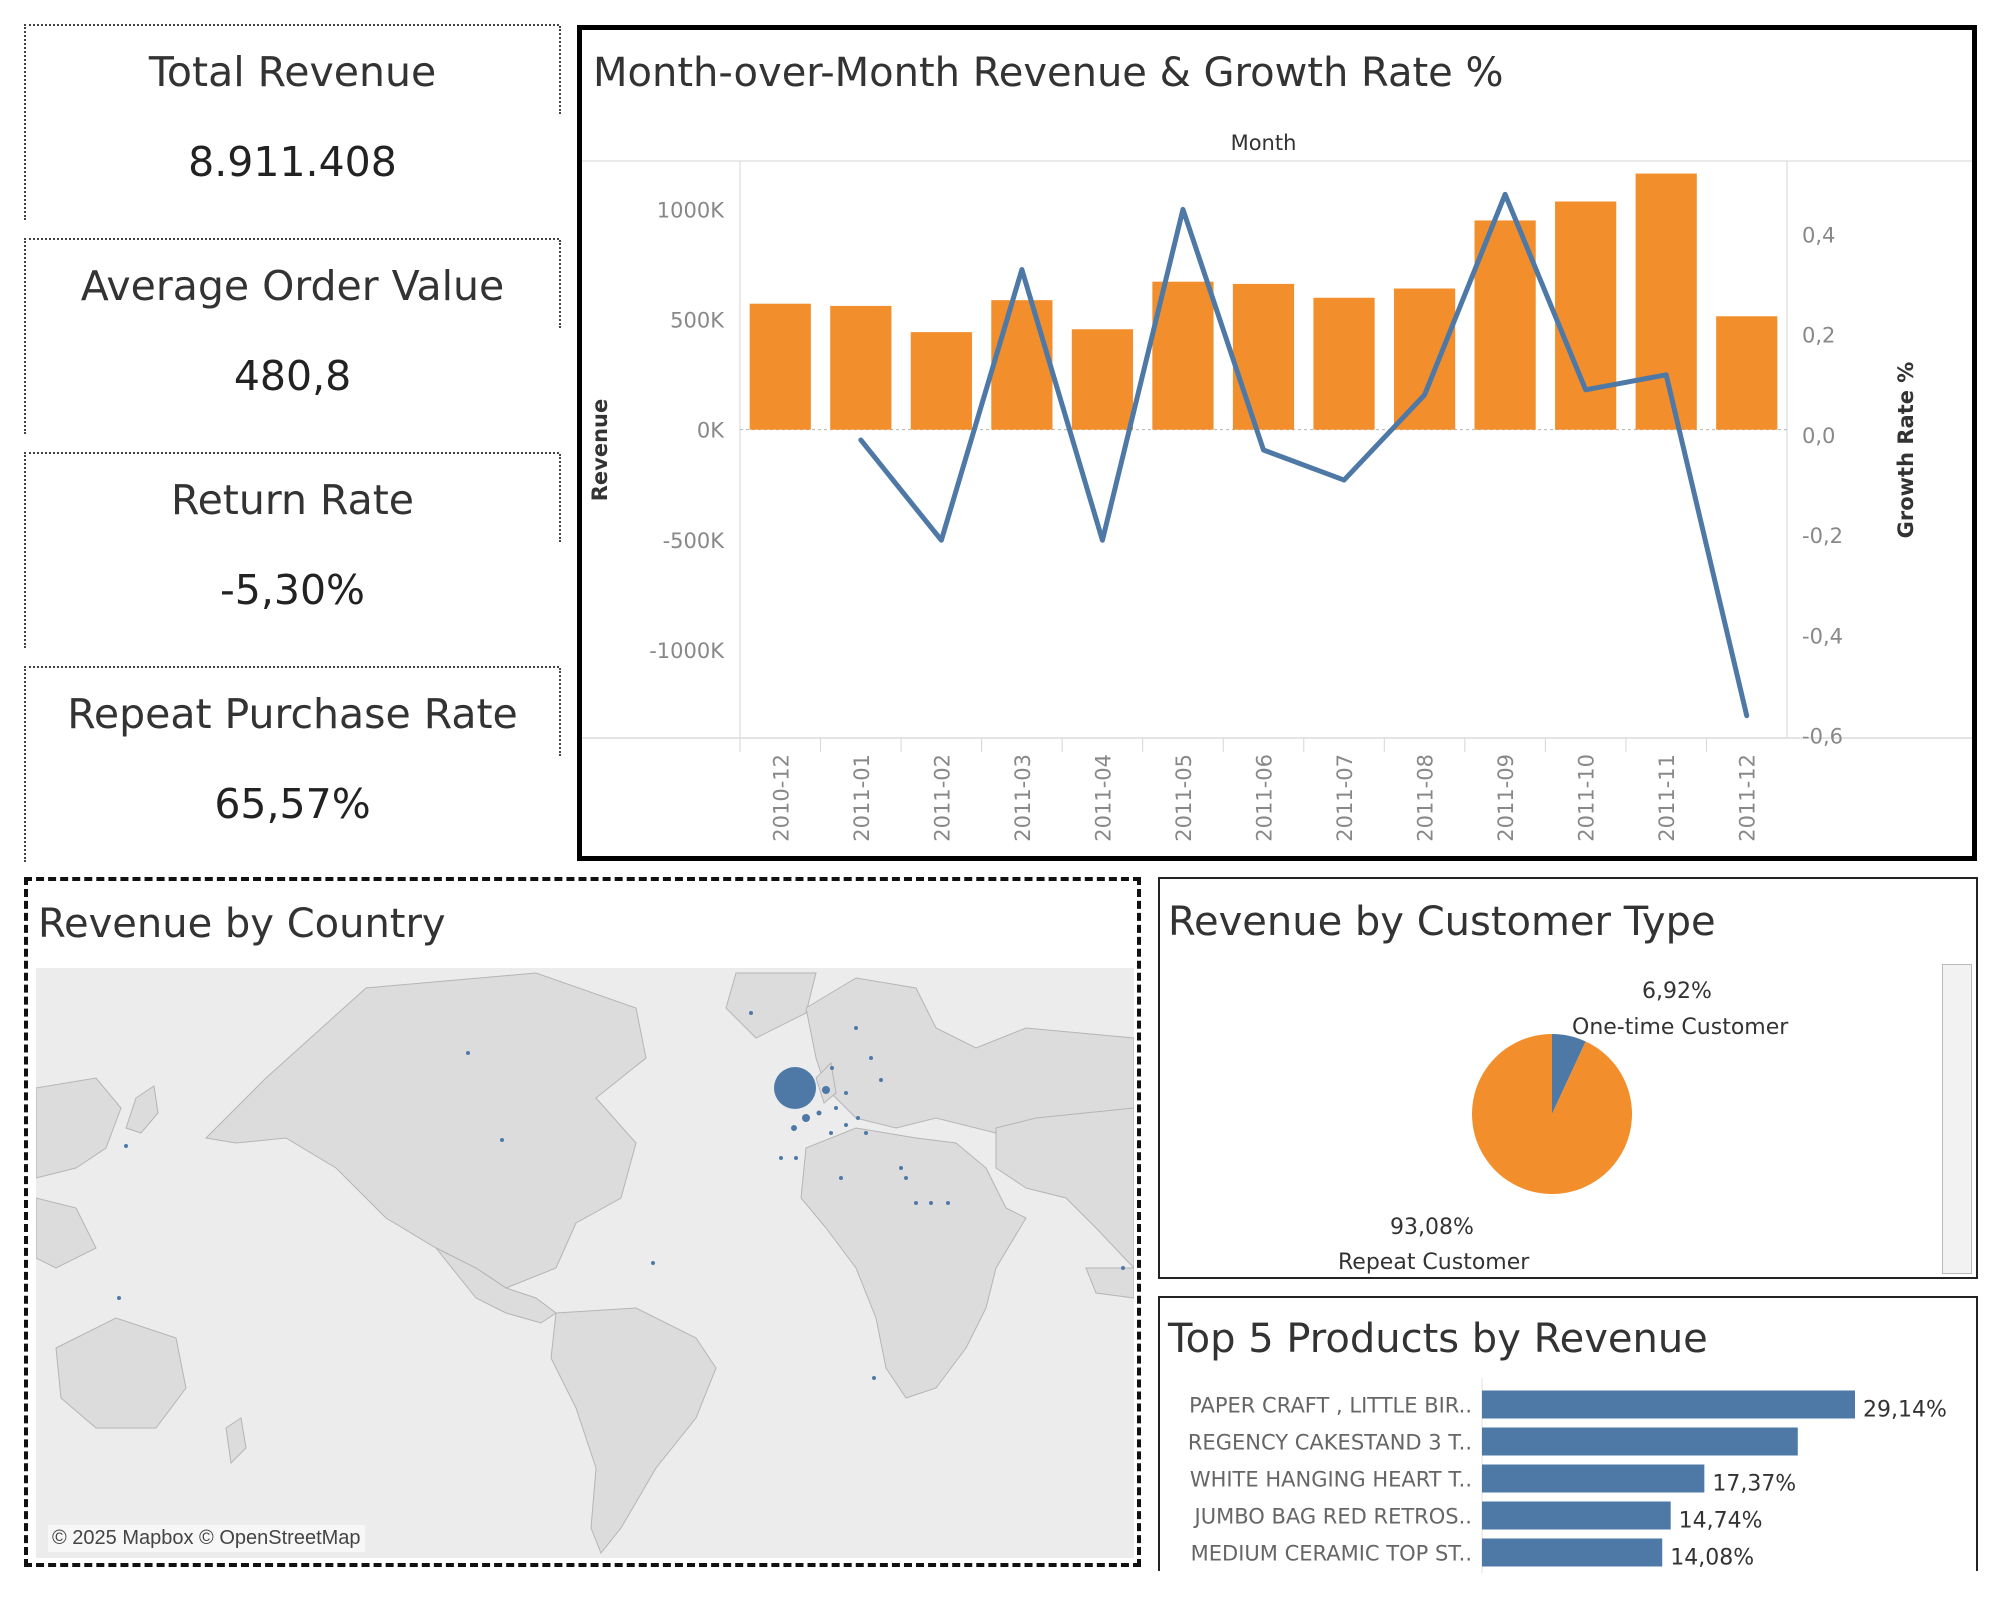 This screenshot has width=1998, height=1598. I want to click on product-label: JUMBO BAG RED RETROS.., so click(1332, 1517).